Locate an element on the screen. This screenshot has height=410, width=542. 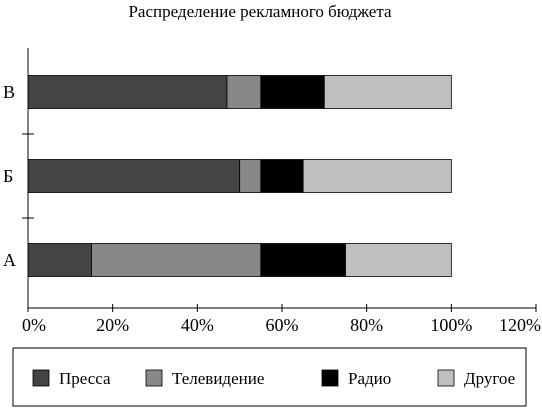
x-tick-label: 100% is located at coordinates (451, 325).